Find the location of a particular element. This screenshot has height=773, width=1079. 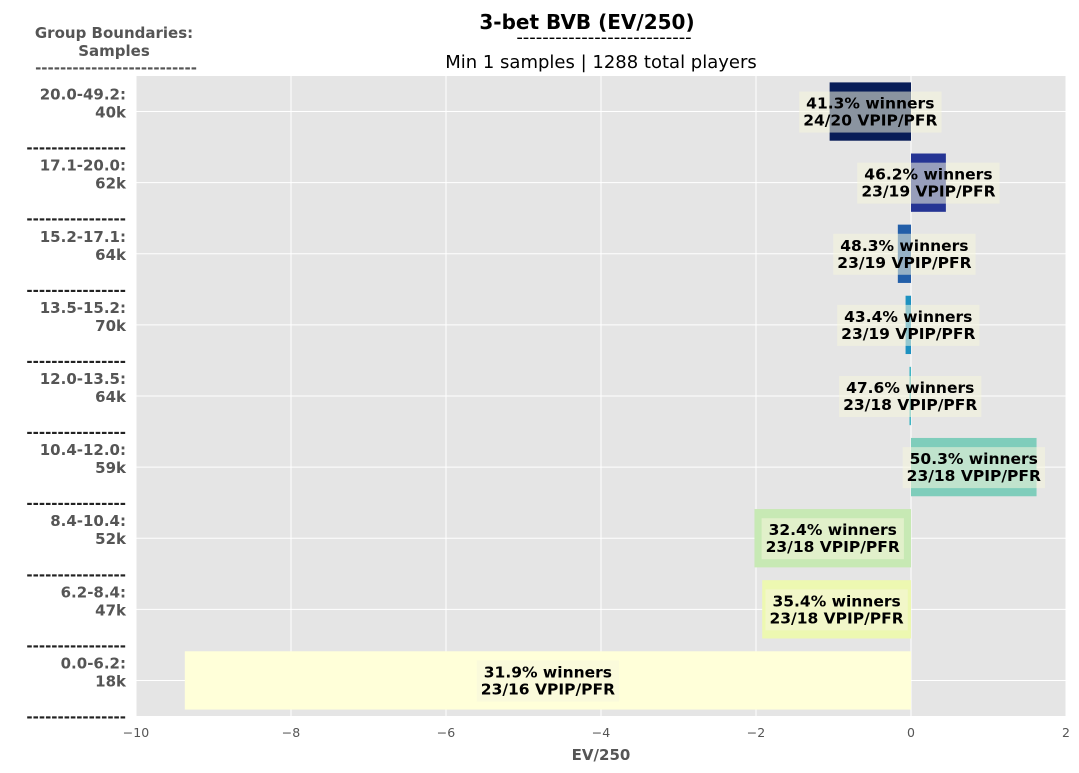

y-axis-header-line2: Samples is located at coordinates (114, 51).